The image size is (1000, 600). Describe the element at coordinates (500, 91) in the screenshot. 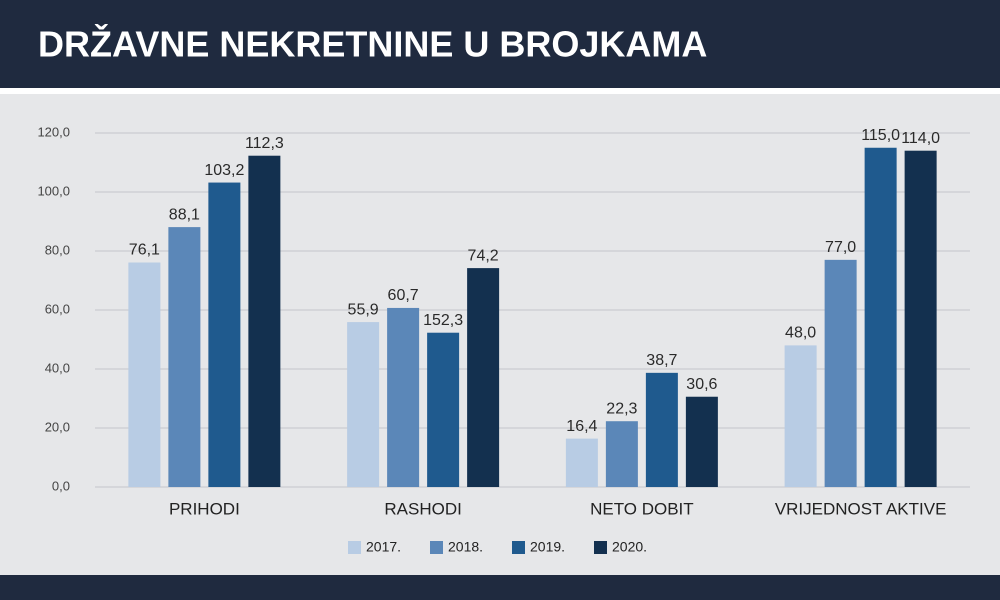

I see `header-rule` at that location.